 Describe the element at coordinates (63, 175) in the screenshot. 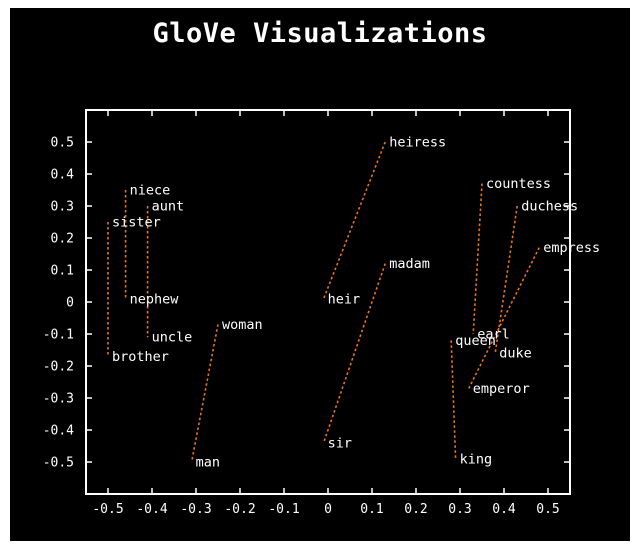

I see `y-tick-label: 0.4` at that location.